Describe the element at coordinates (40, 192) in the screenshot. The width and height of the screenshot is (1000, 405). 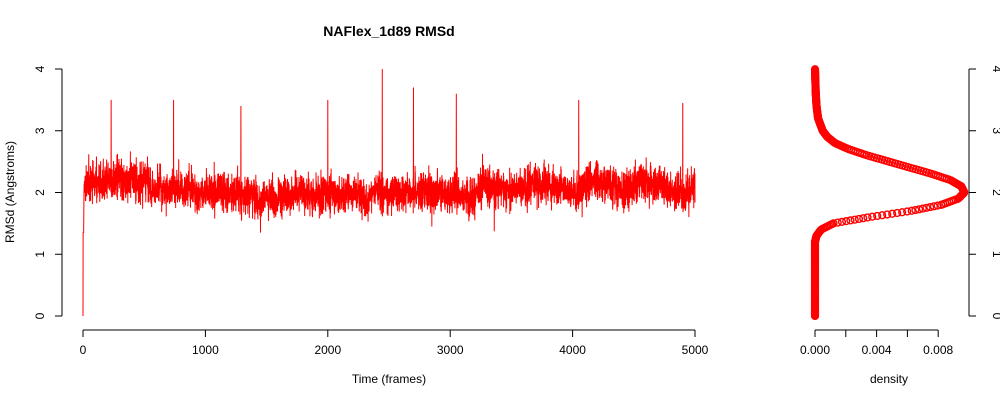
I see `y-tick-label: 2` at that location.